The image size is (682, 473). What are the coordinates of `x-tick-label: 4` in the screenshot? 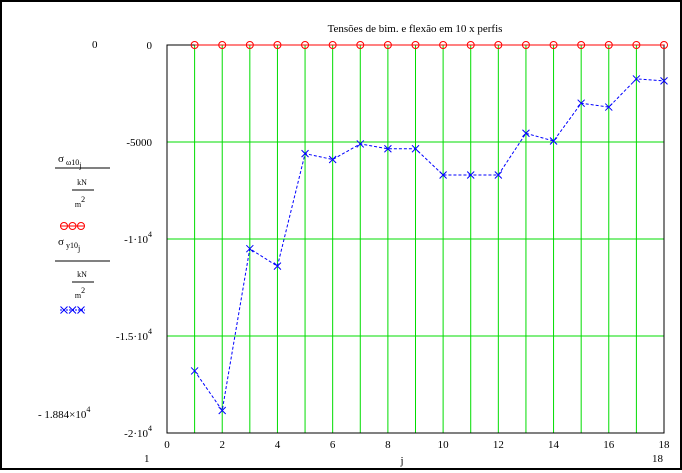 It's located at (278, 445).